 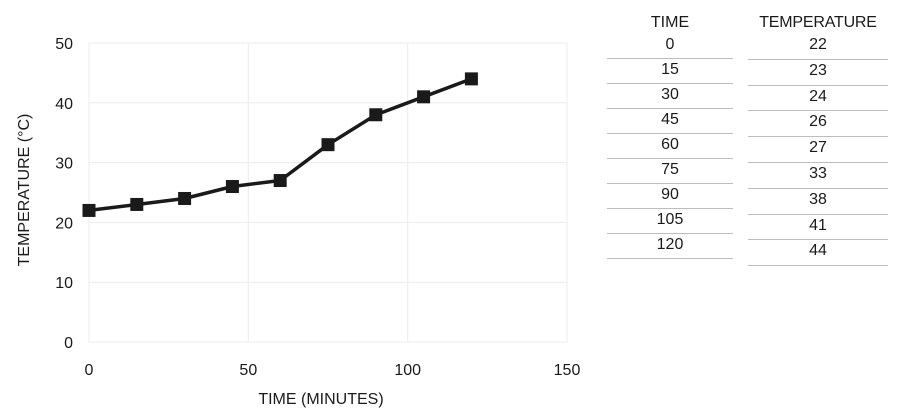 What do you see at coordinates (64, 44) in the screenshot?
I see `y-tick-label: 50` at bounding box center [64, 44].